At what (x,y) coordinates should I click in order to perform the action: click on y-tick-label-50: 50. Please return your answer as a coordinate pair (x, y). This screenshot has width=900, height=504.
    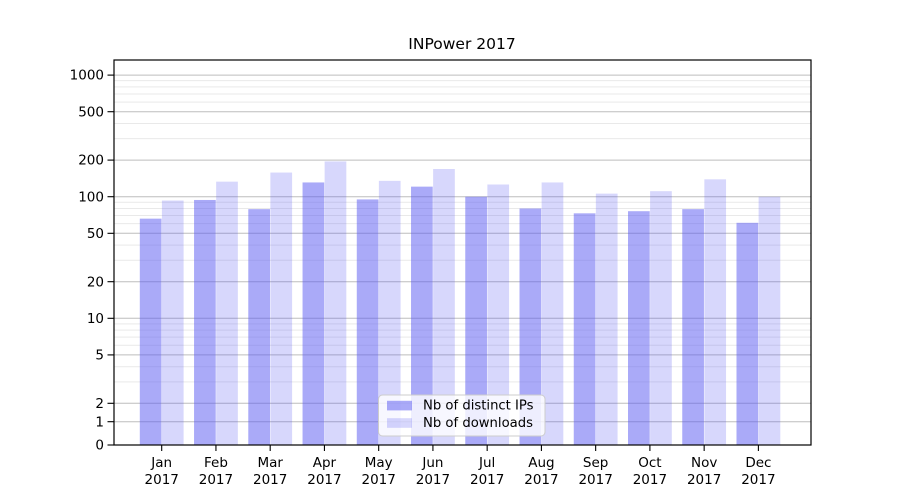
    Looking at the image, I should click on (95, 234).